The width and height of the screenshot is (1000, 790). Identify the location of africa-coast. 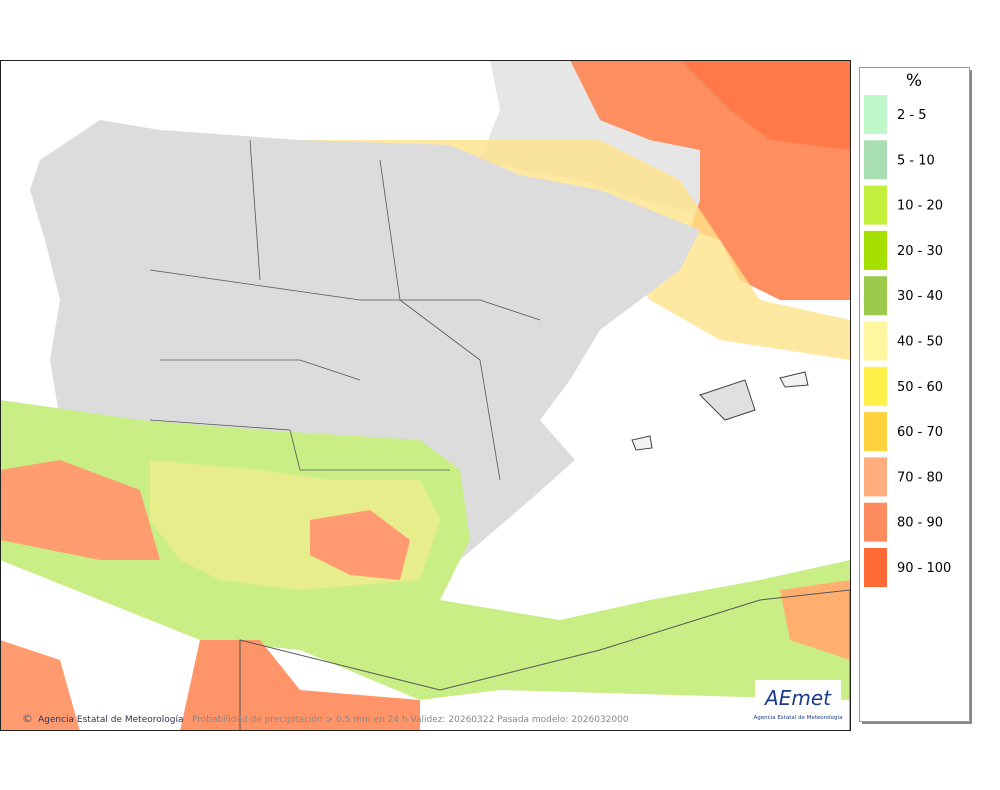
(544, 659).